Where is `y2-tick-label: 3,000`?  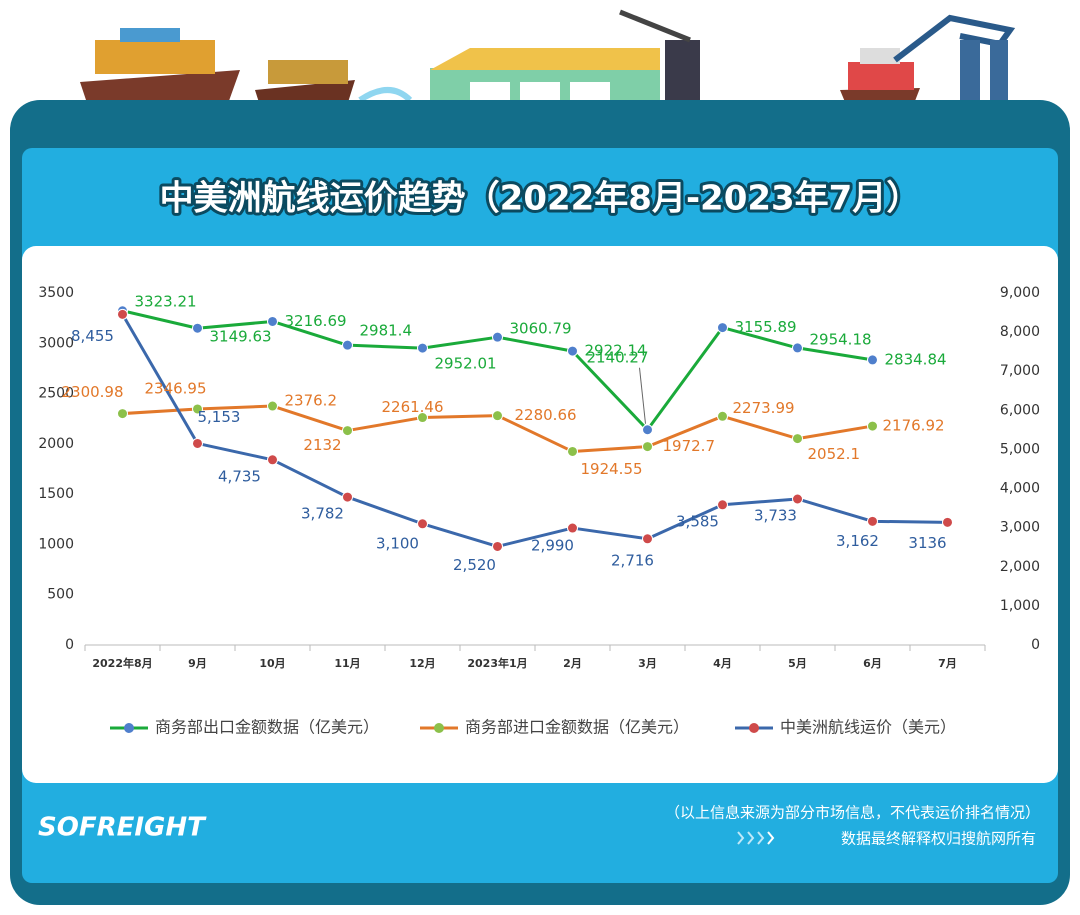 y2-tick-label: 3,000 is located at coordinates (1020, 528).